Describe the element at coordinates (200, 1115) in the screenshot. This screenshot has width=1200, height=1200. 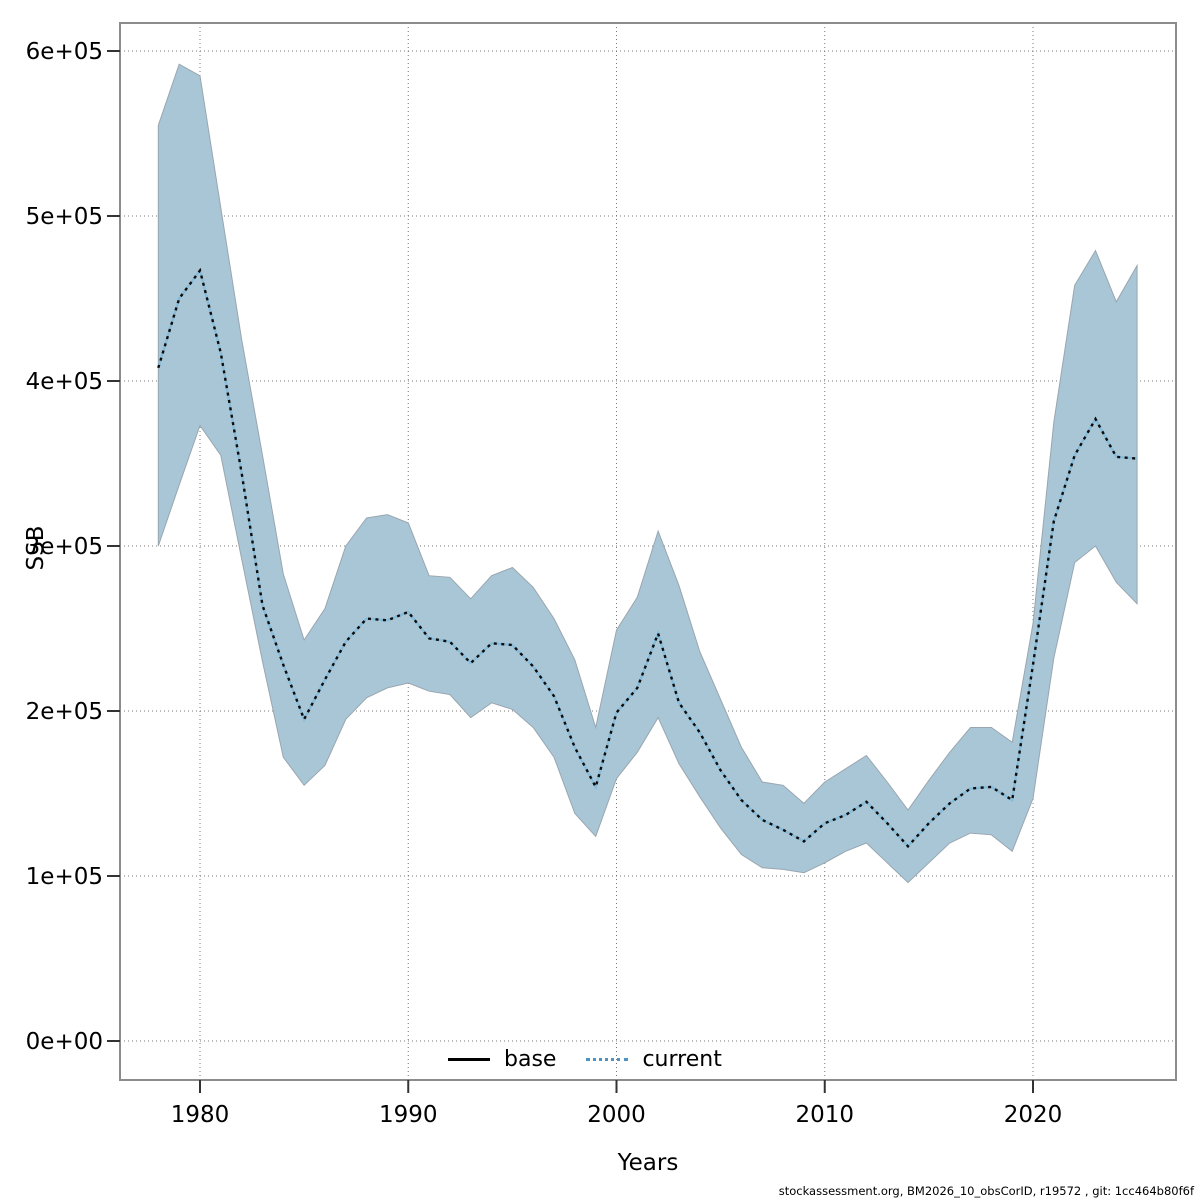
I see `x-tick-label: 1980` at that location.